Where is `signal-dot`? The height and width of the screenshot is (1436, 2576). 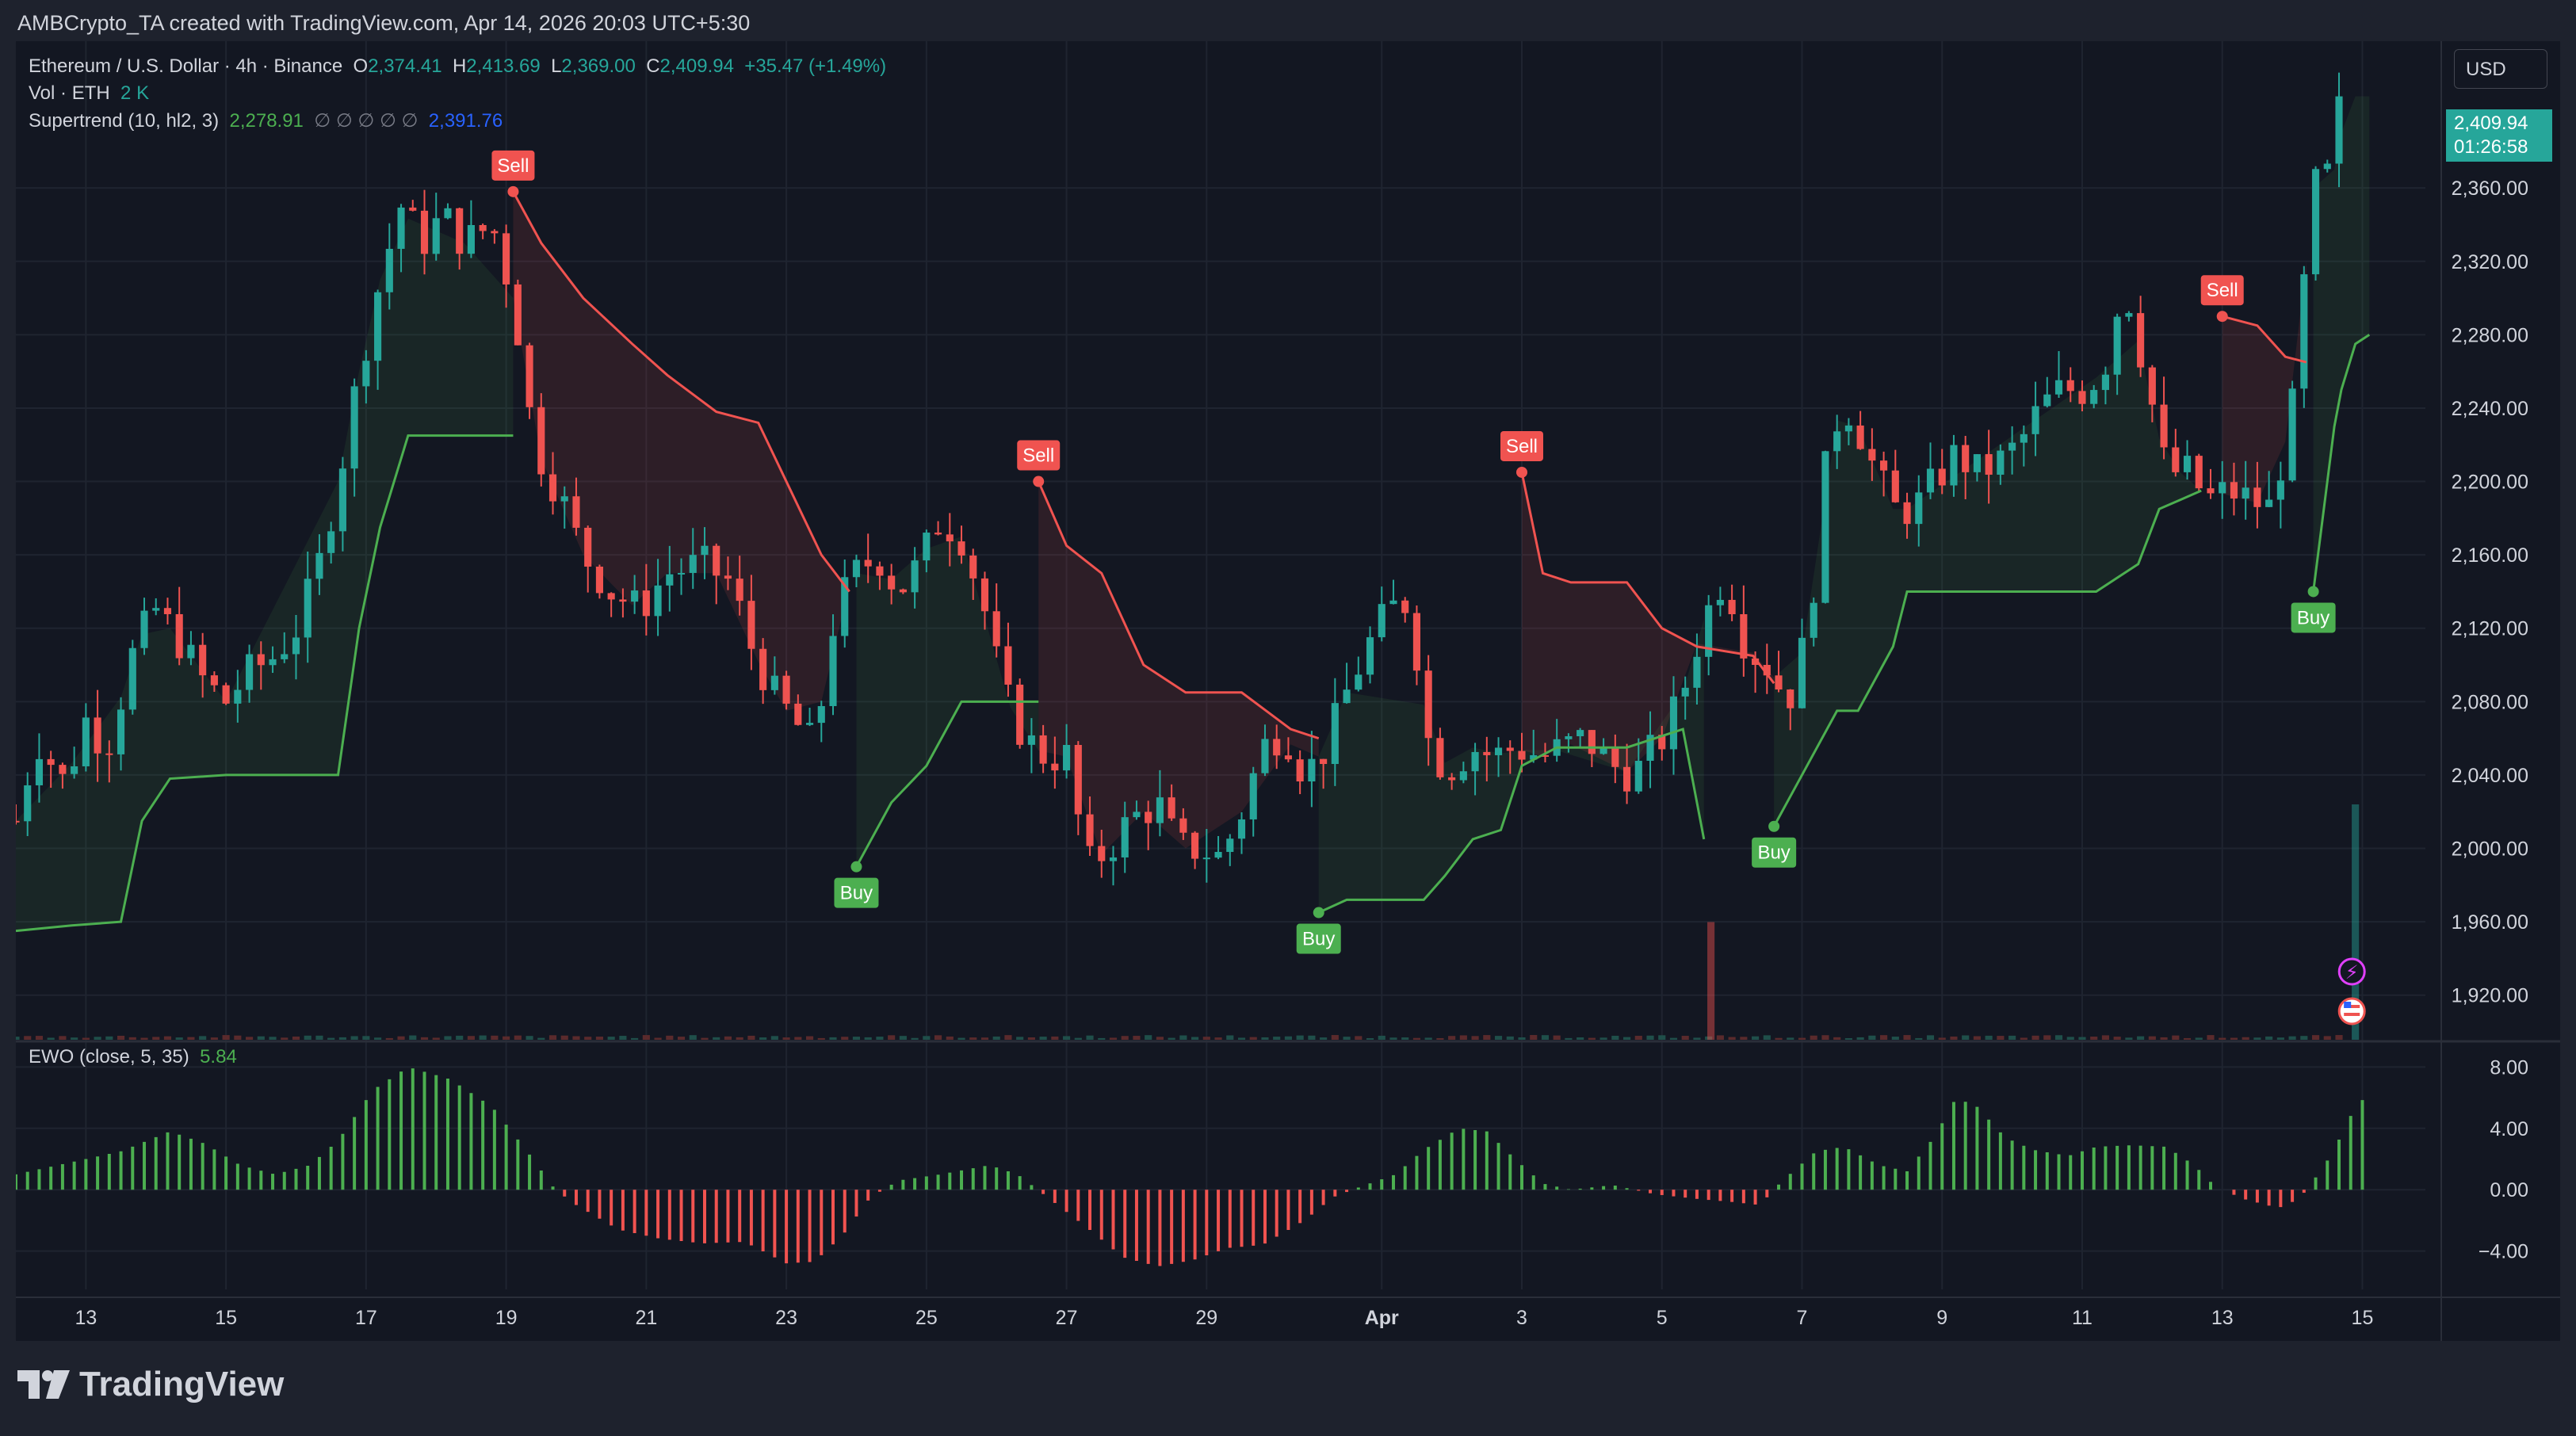
signal-dot is located at coordinates (2222, 317).